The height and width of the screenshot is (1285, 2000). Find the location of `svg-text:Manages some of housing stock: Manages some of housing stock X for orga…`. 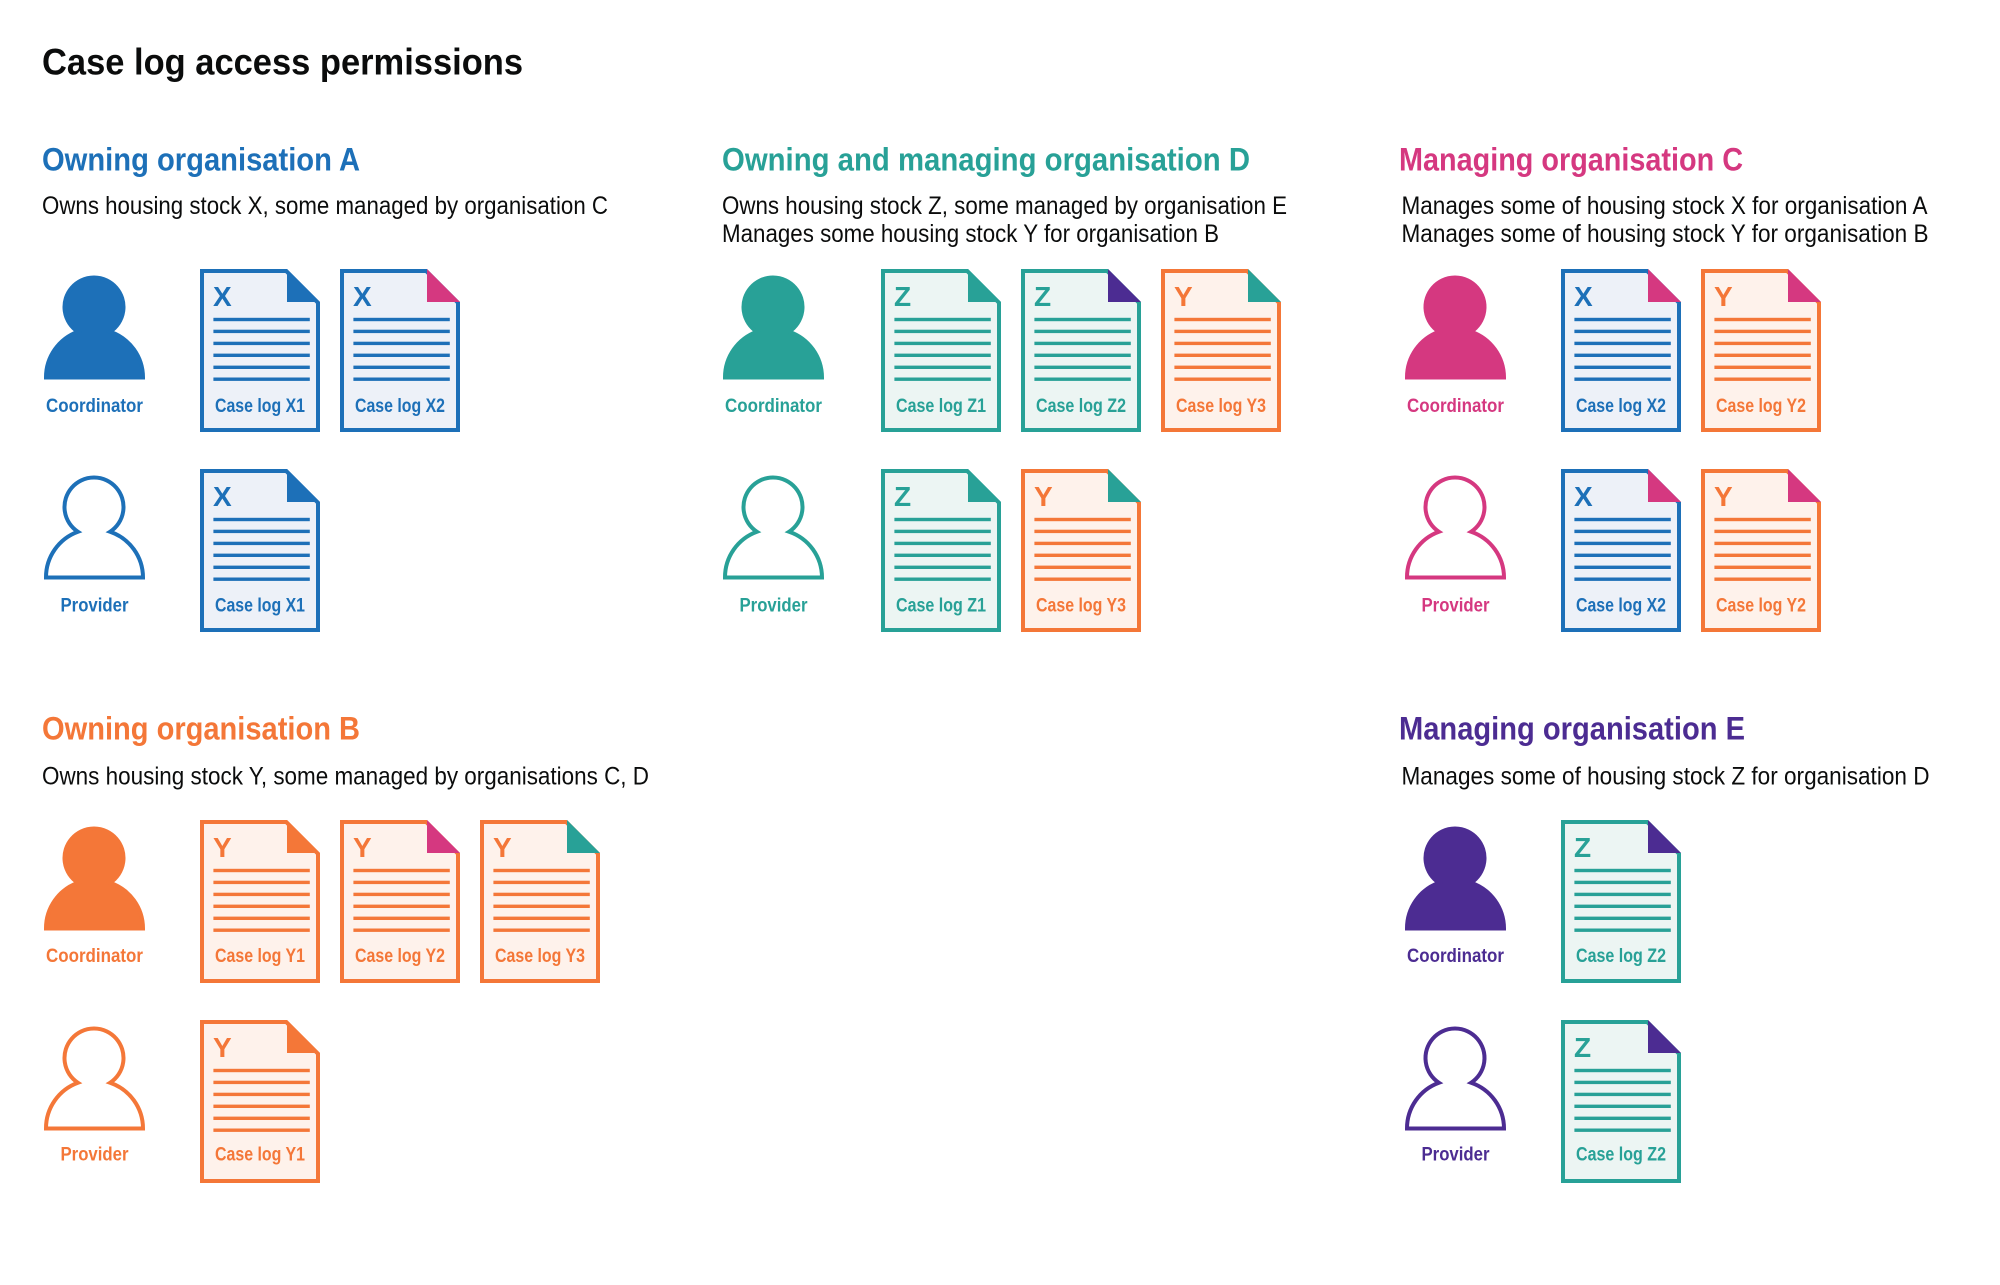

svg-text:Manages some of housing stock: Manages some of housing stock X for orga… is located at coordinates (1665, 206).